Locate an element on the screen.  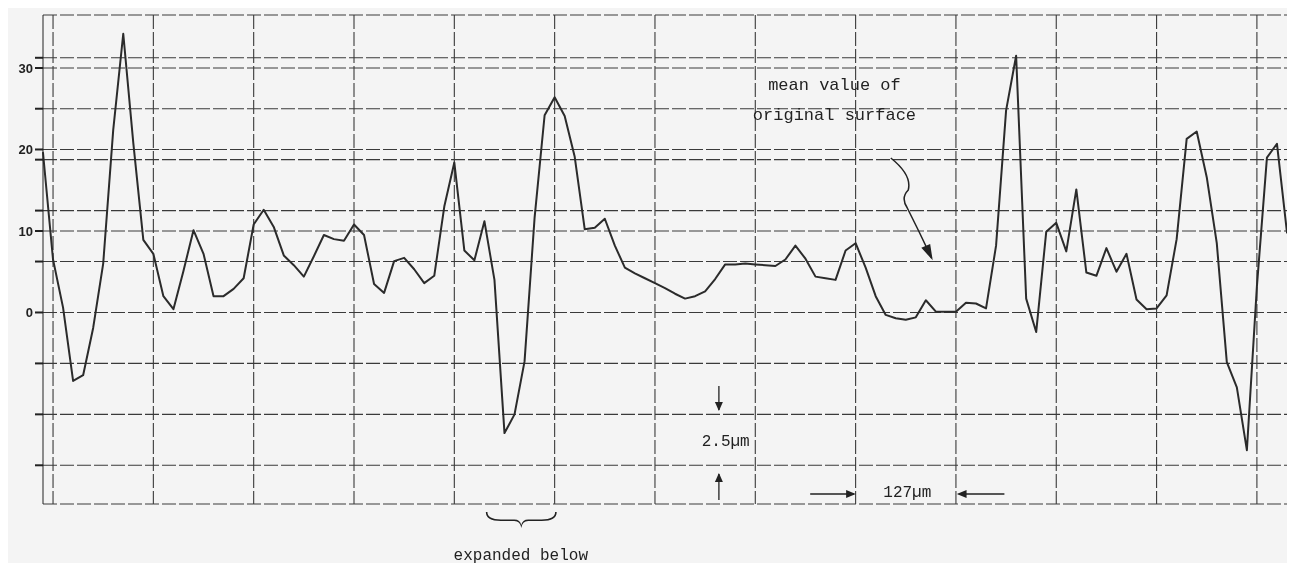
annotation: mean value of original surface is located at coordinates (834, 100).